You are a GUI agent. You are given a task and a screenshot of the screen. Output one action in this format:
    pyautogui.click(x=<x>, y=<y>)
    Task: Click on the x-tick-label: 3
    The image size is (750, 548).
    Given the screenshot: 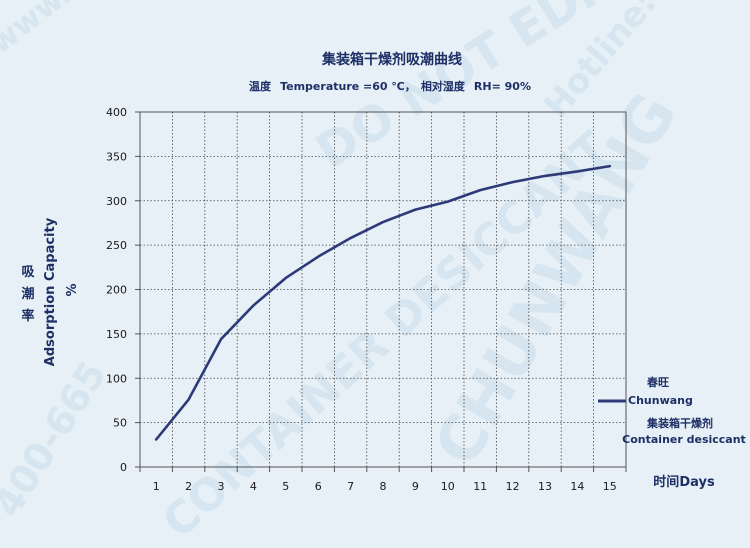 What is the action you would take?
    pyautogui.click(x=221, y=486)
    